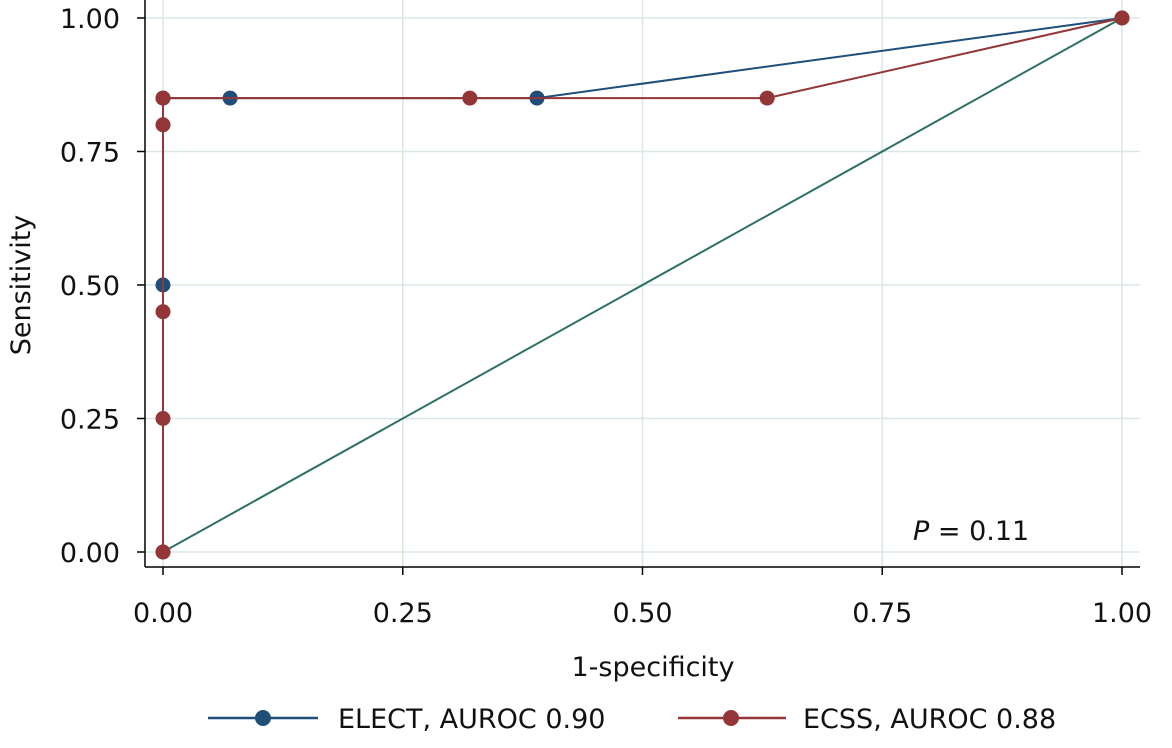 Image resolution: width=1172 pixels, height=748 pixels. Describe the element at coordinates (90, 420) in the screenshot. I see `y-tick-label: 0.25` at that location.